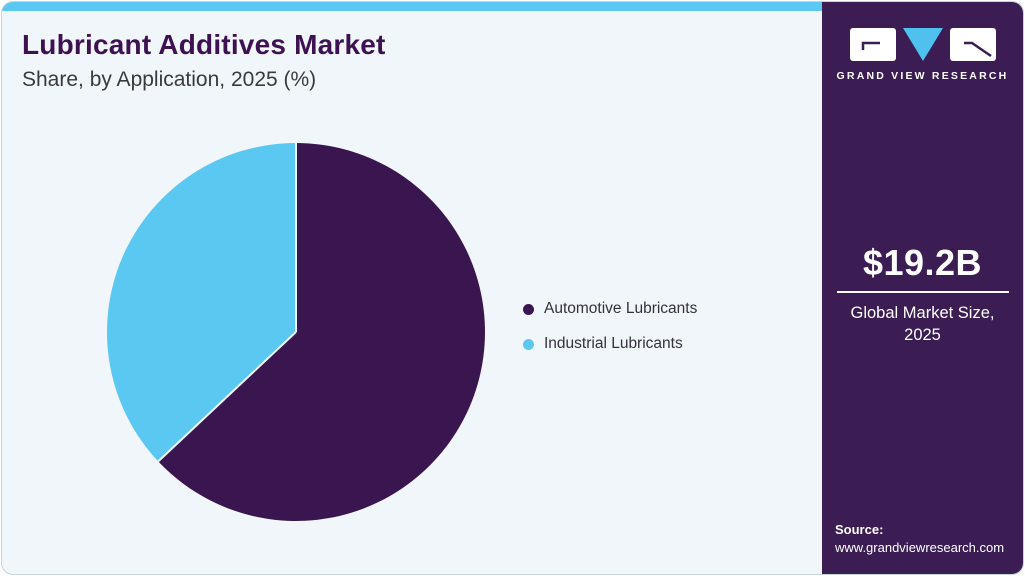 Image resolution: width=1025 pixels, height=576 pixels. What do you see at coordinates (922, 324) in the screenshot?
I see `market-size-label: Global Market Size, 2025` at bounding box center [922, 324].